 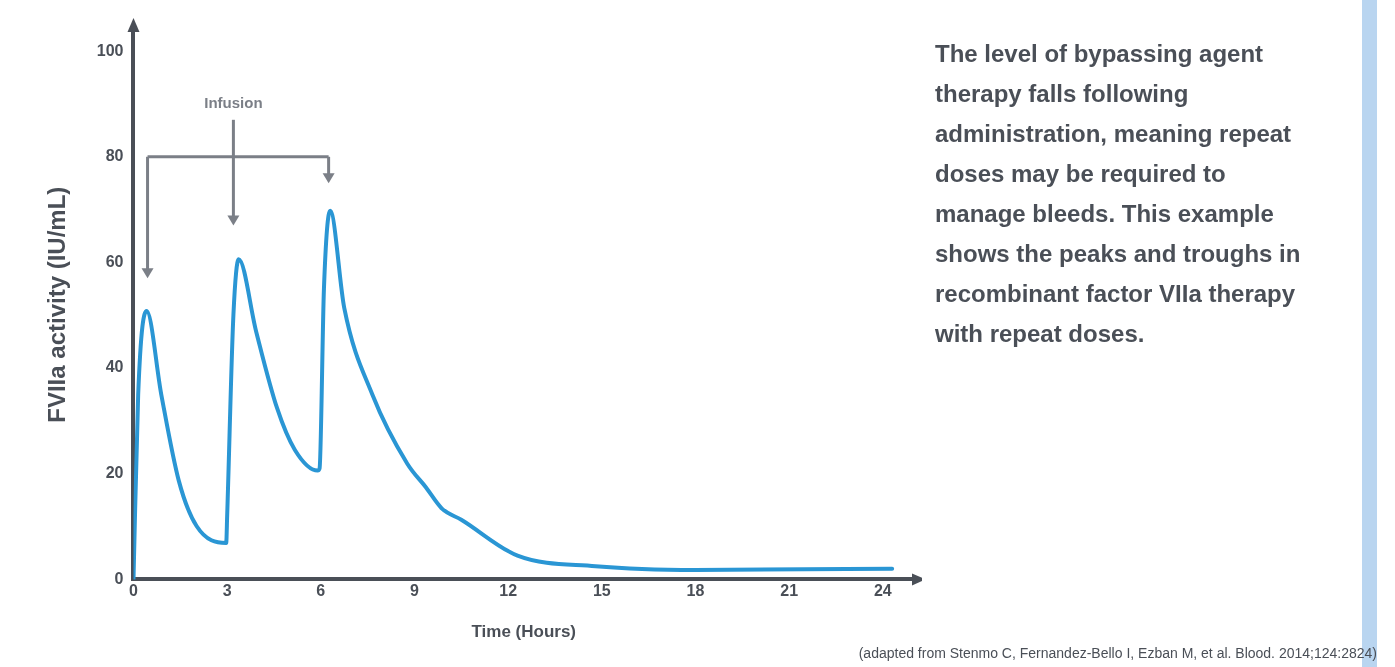 What do you see at coordinates (114, 261) in the screenshot?
I see `y-tick-label: 60` at bounding box center [114, 261].